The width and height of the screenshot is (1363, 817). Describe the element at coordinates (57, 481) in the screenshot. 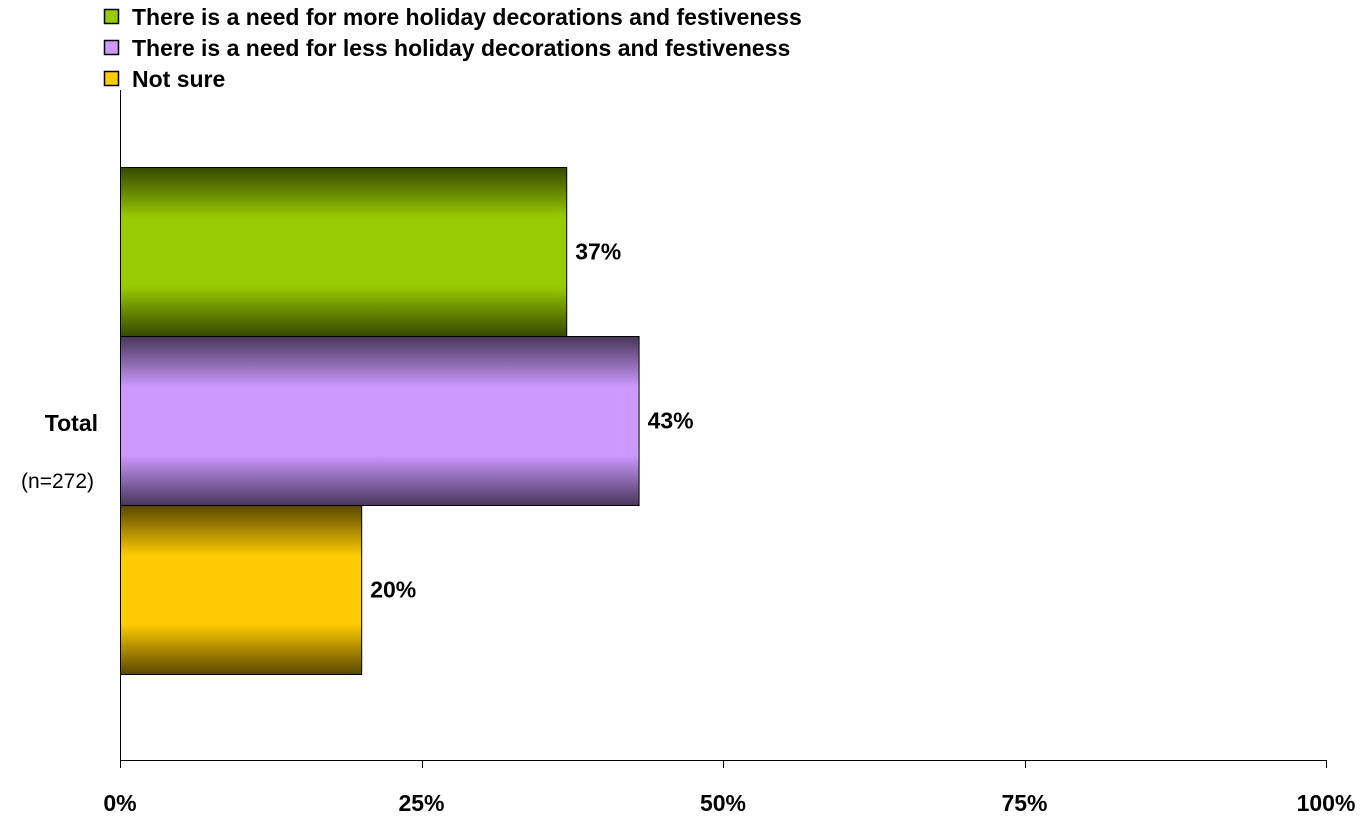

I see `category-sample-size: (n=272)` at that location.